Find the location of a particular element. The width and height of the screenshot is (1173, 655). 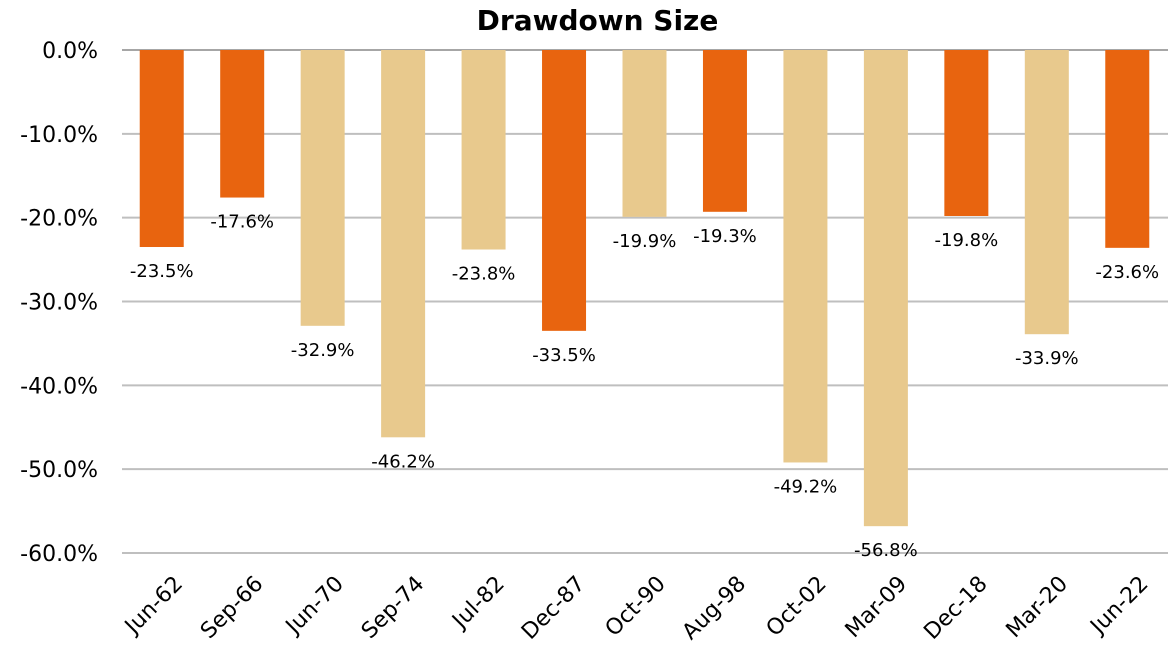

x-tick-label: Oct-02 is located at coordinates (797, 607).